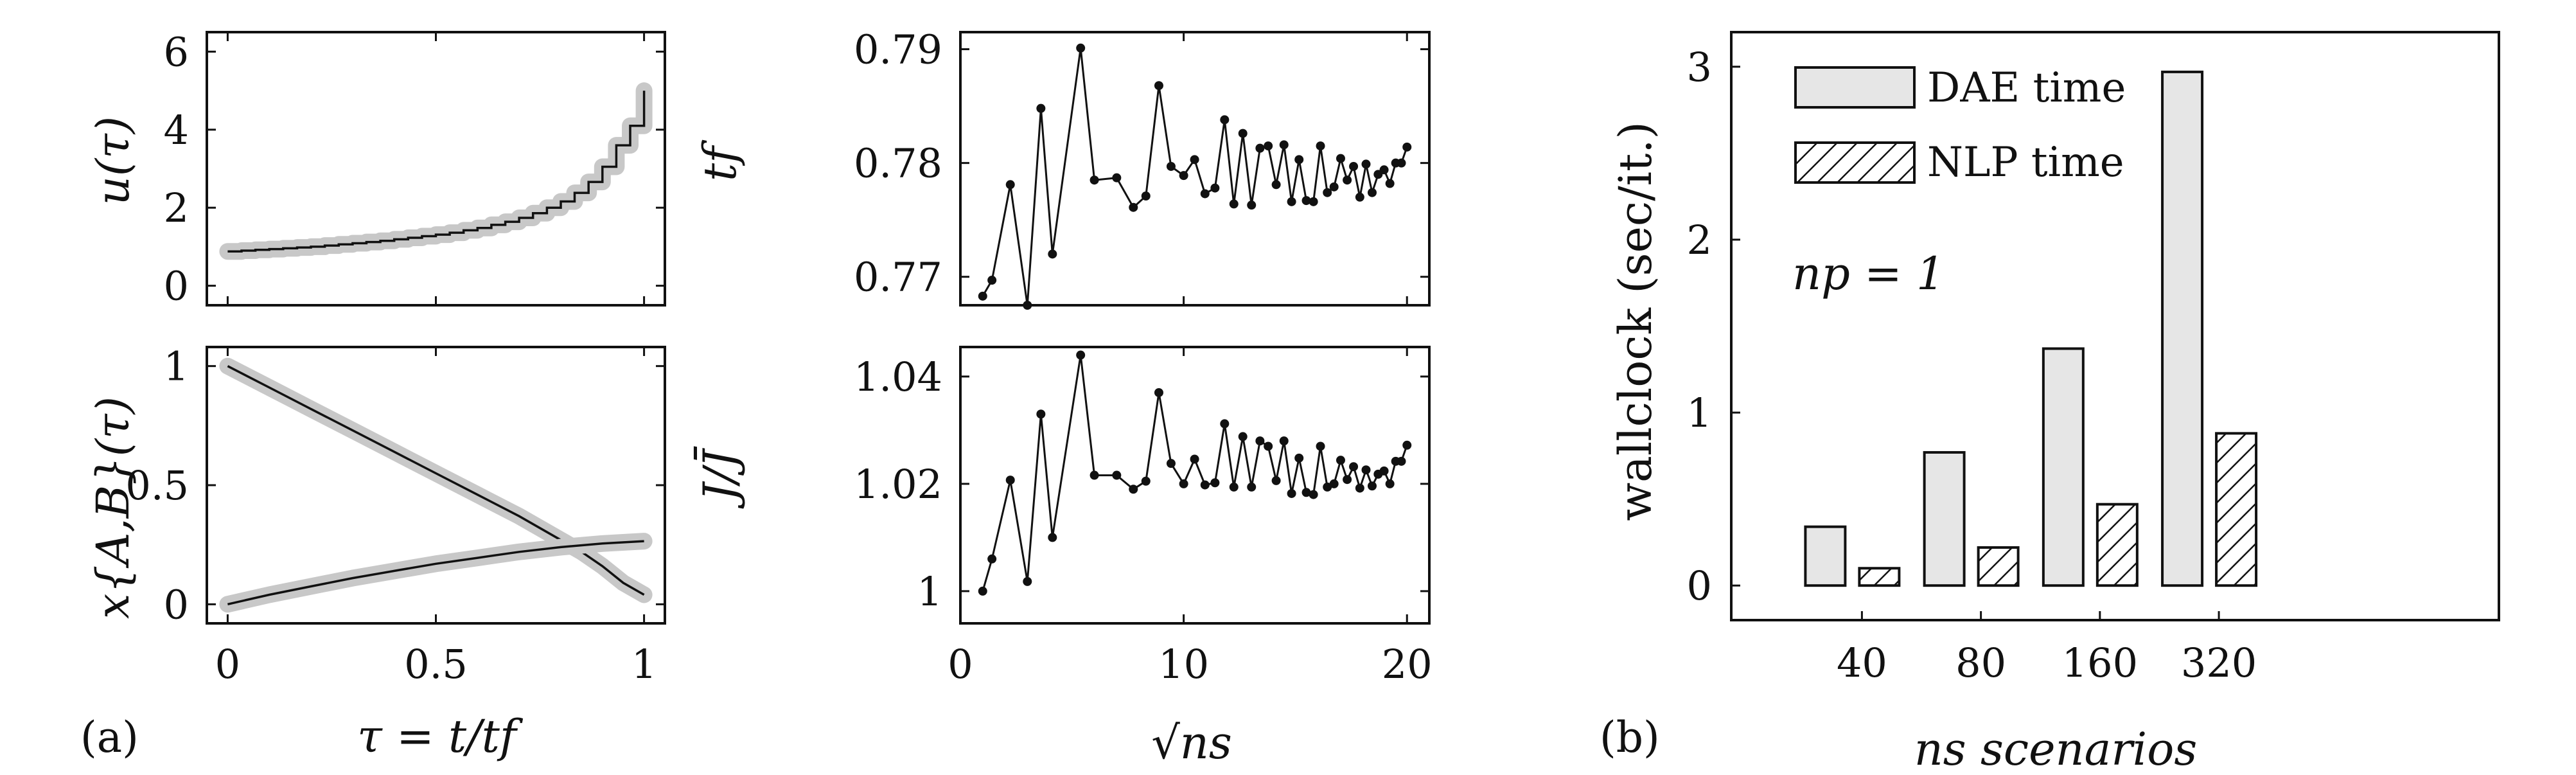 The width and height of the screenshot is (2576, 775). I want to click on J-xtick-label: 0, so click(960, 664).